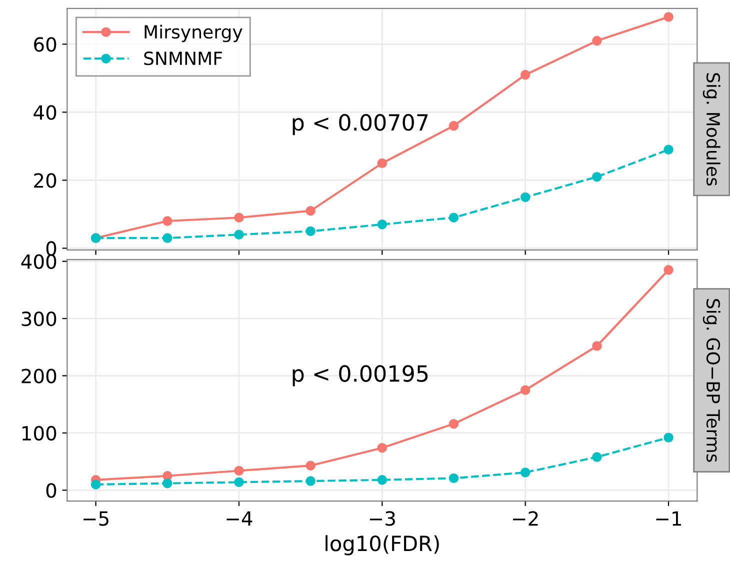 The image size is (730, 563). What do you see at coordinates (183, 59) in the screenshot?
I see `legend-label: SNMNMF` at bounding box center [183, 59].